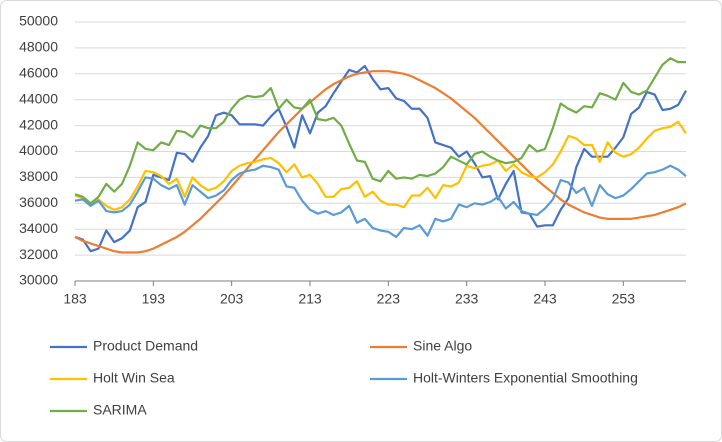  I want to click on y-tick-label: 48000, so click(38, 47).